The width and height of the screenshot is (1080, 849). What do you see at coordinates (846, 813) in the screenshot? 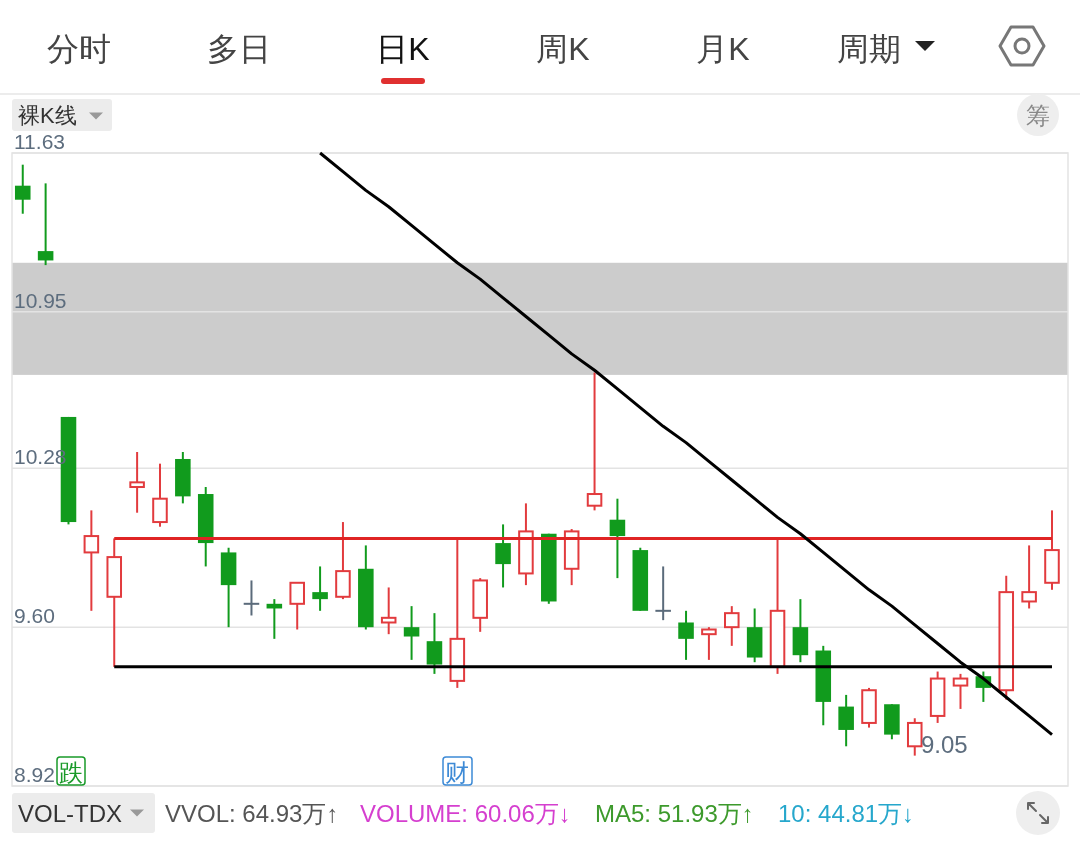
I see `text: 10: 44.81万↓` at bounding box center [846, 813].